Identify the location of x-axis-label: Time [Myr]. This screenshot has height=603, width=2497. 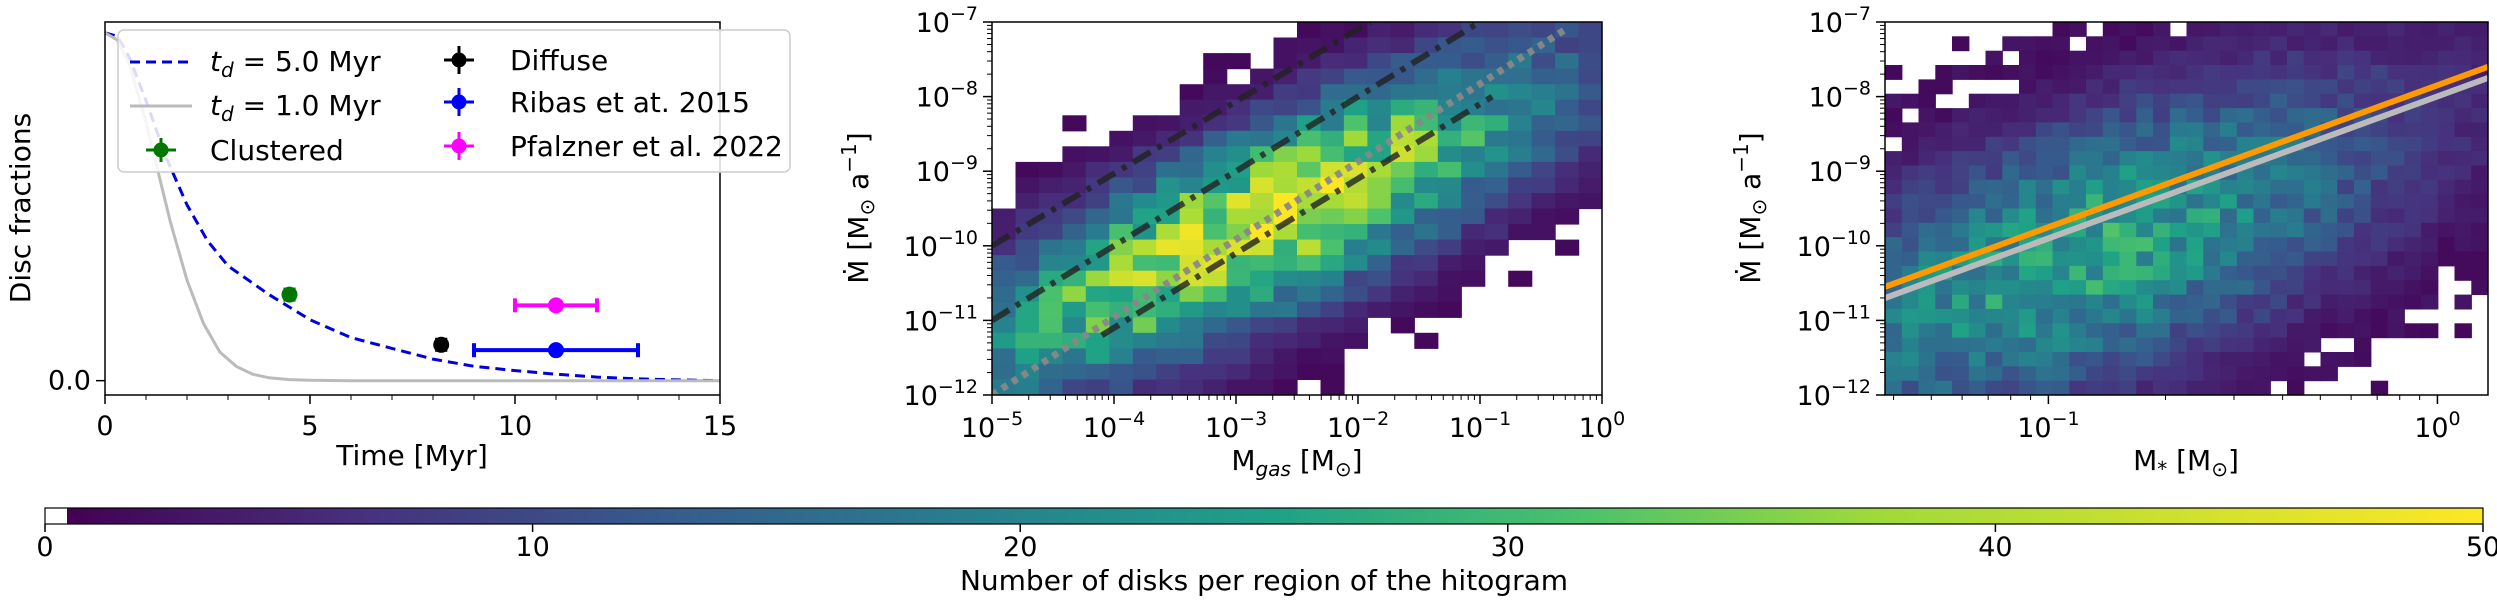
(411, 455).